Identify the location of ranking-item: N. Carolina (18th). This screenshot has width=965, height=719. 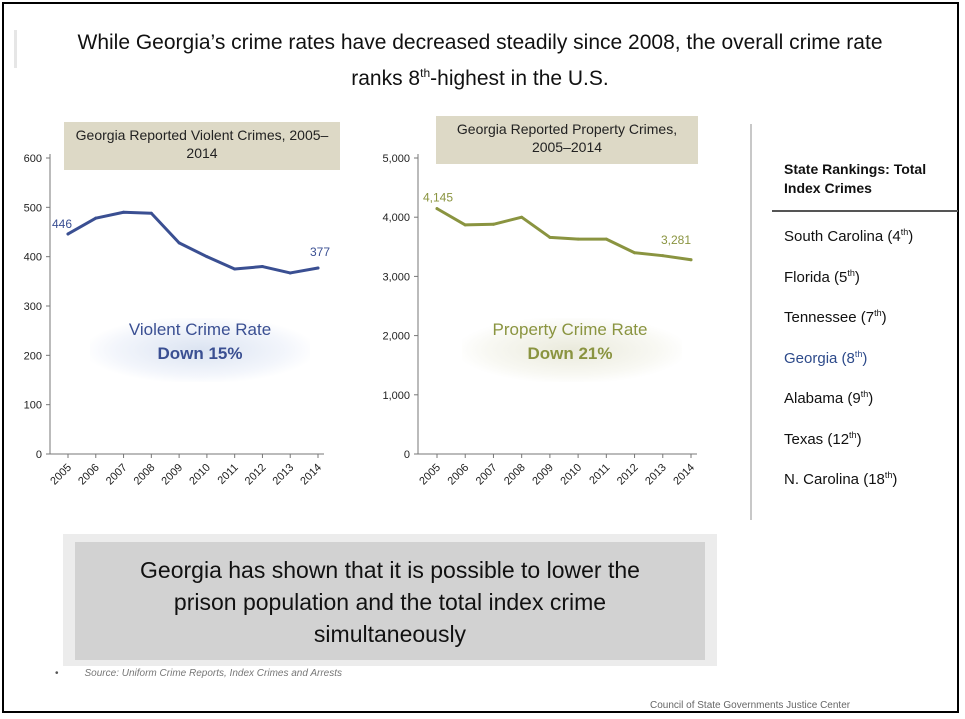
(840, 477).